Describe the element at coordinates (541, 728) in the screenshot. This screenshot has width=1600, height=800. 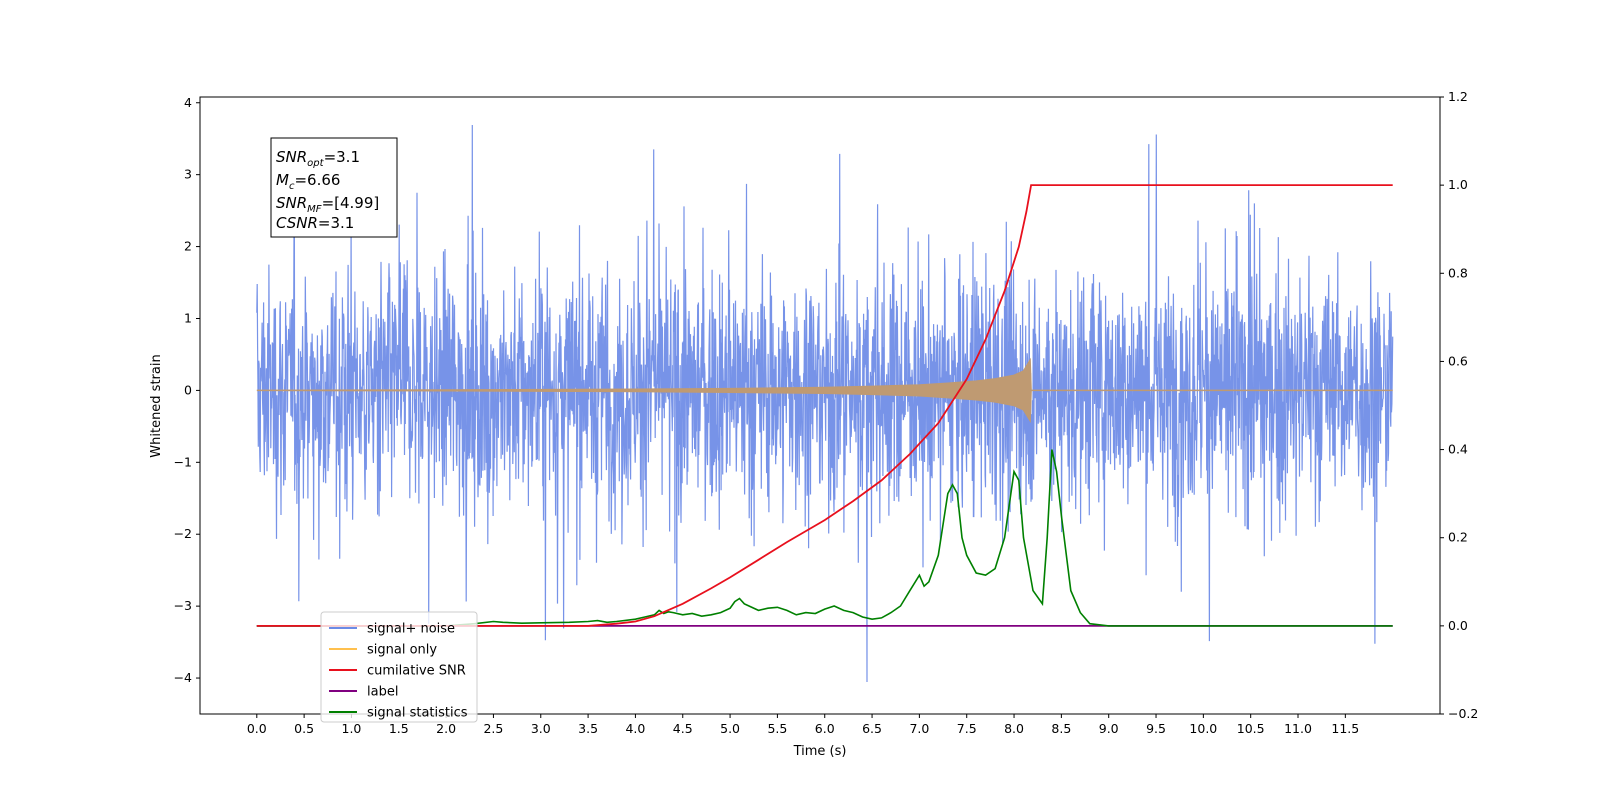
I see `x-tick-label: 3.0` at that location.